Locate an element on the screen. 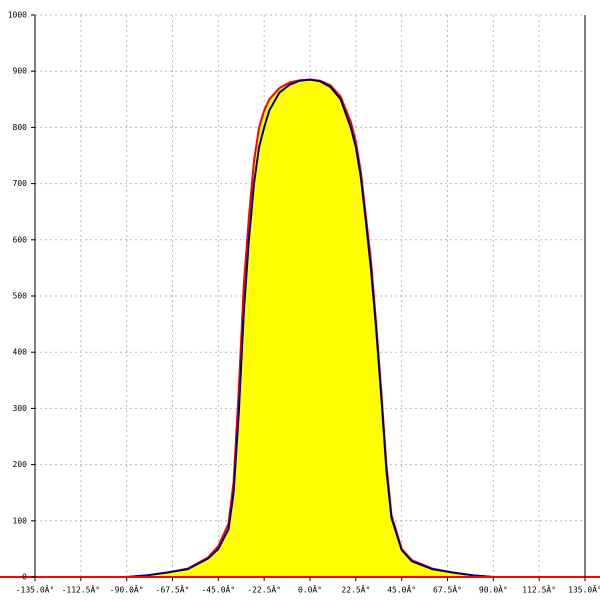 This screenshot has width=600, height=600. y-tick-label: 800 is located at coordinates (20, 127).